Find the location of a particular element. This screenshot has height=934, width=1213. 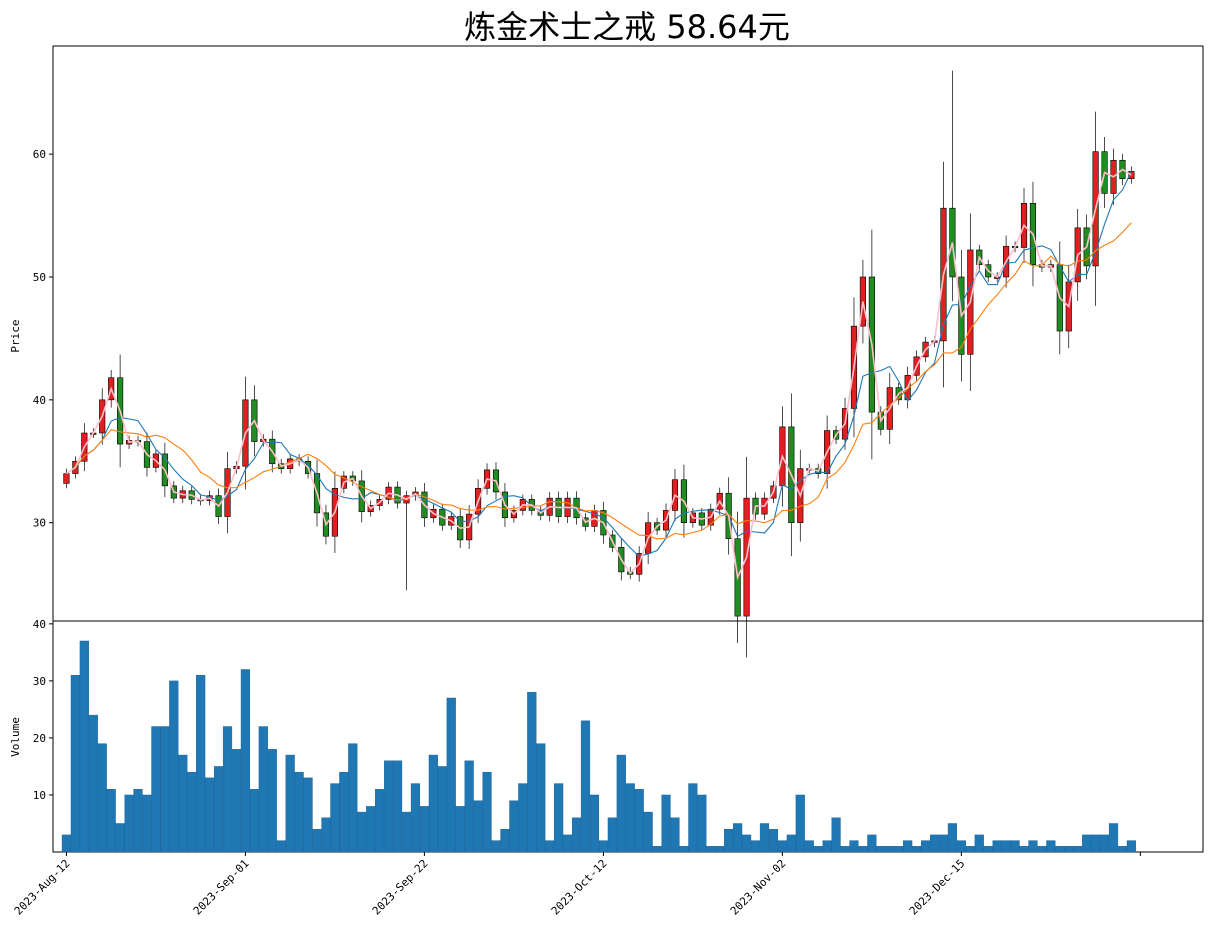

price-y-tick-label: 40 is located at coordinates (39, 400).